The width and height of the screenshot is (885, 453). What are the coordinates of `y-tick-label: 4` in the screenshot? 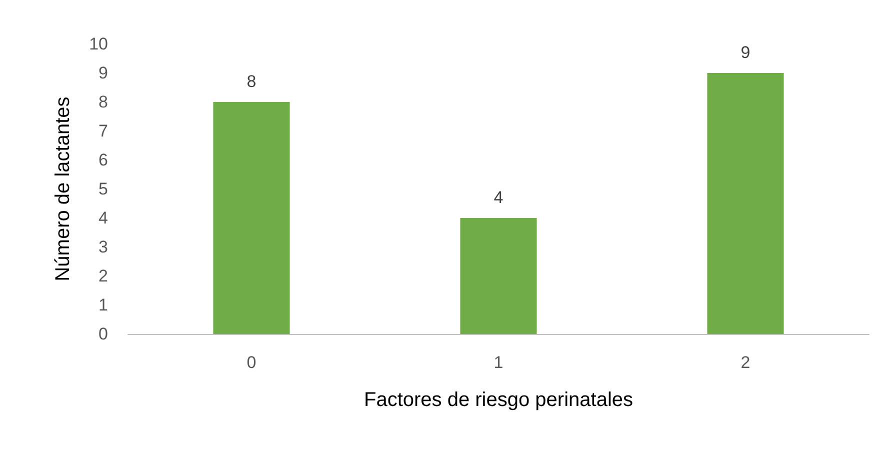 It's located at (103, 218).